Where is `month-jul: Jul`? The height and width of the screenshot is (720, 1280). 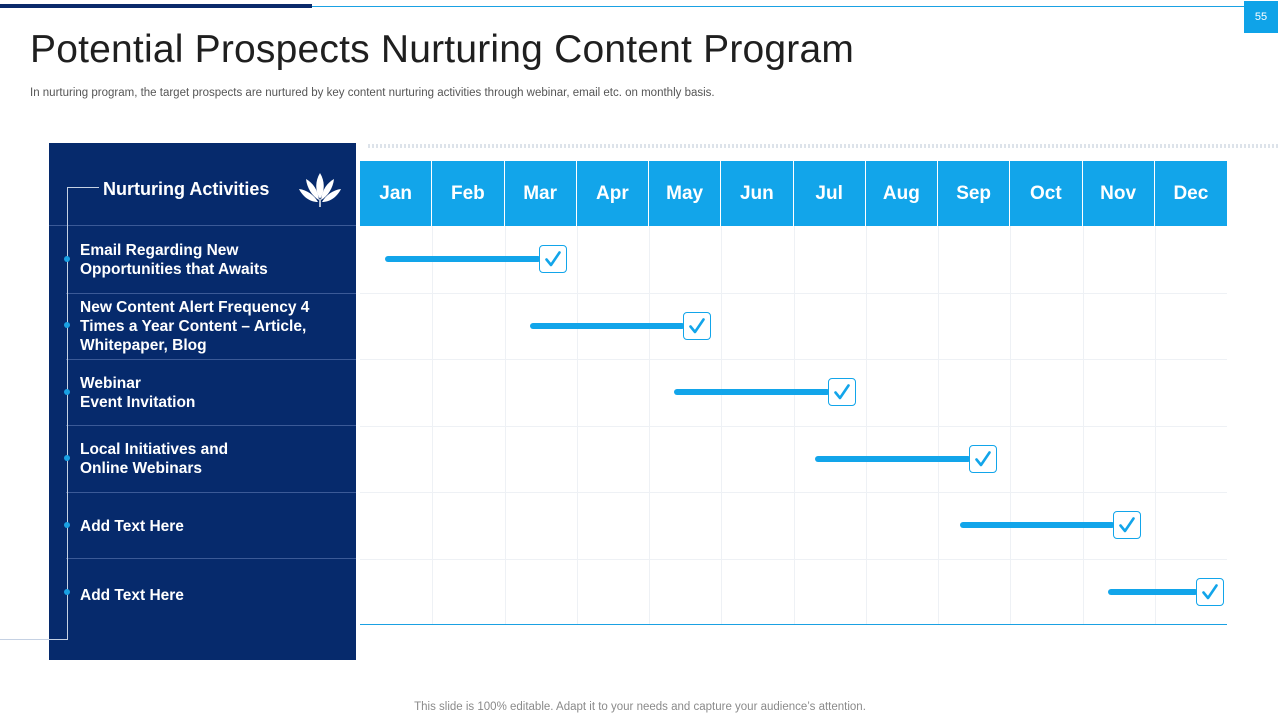
month-jul: Jul is located at coordinates (829, 193).